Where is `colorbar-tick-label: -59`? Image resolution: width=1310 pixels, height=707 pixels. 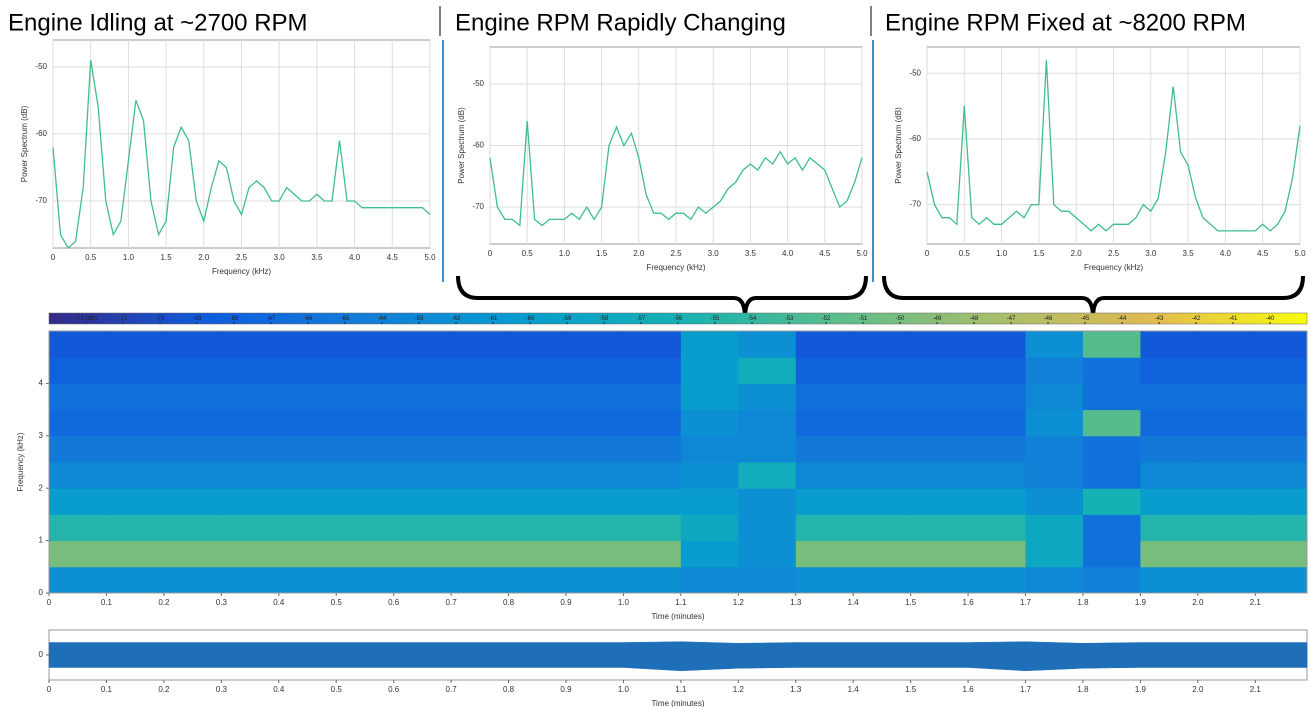 colorbar-tick-label: -59 is located at coordinates (567, 319).